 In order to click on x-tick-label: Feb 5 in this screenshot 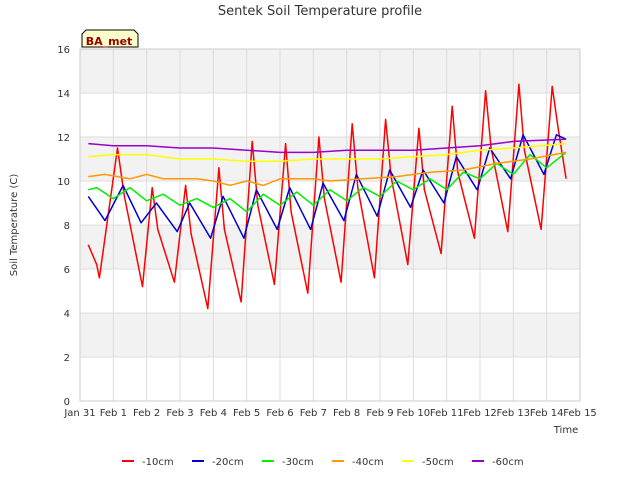, I will do `click(246, 413)`.